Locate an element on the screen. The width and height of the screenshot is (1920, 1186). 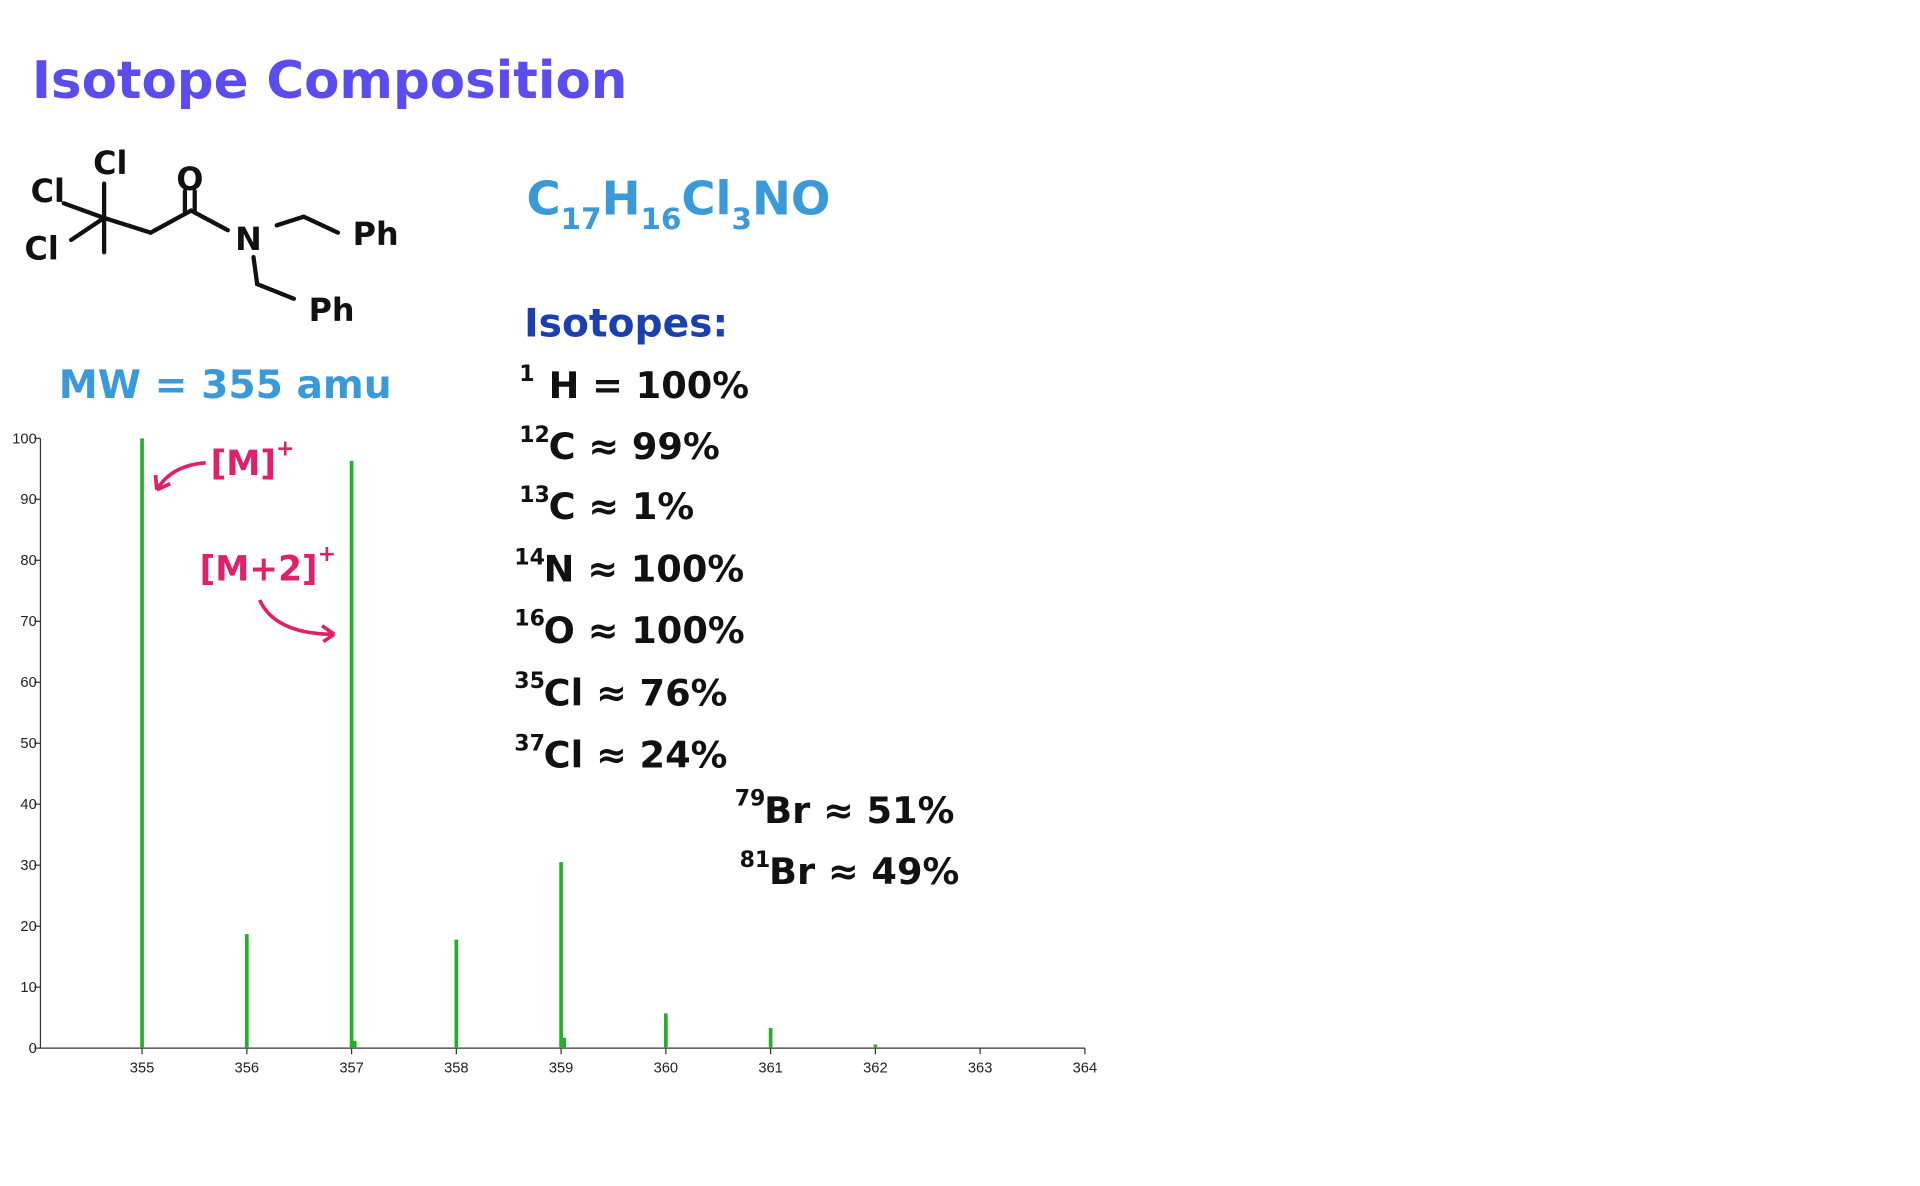
annotation: [M]+ is located at coordinates (253, 460).